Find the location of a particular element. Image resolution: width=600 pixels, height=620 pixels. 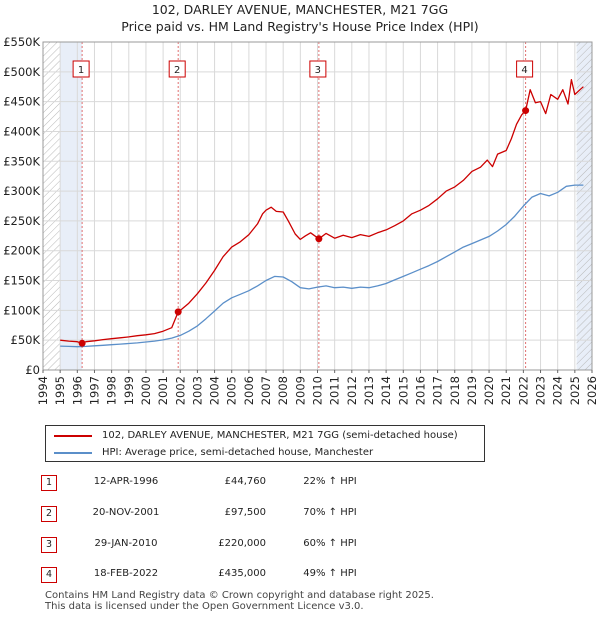

sale-number-label: 3 is located at coordinates (318, 70).